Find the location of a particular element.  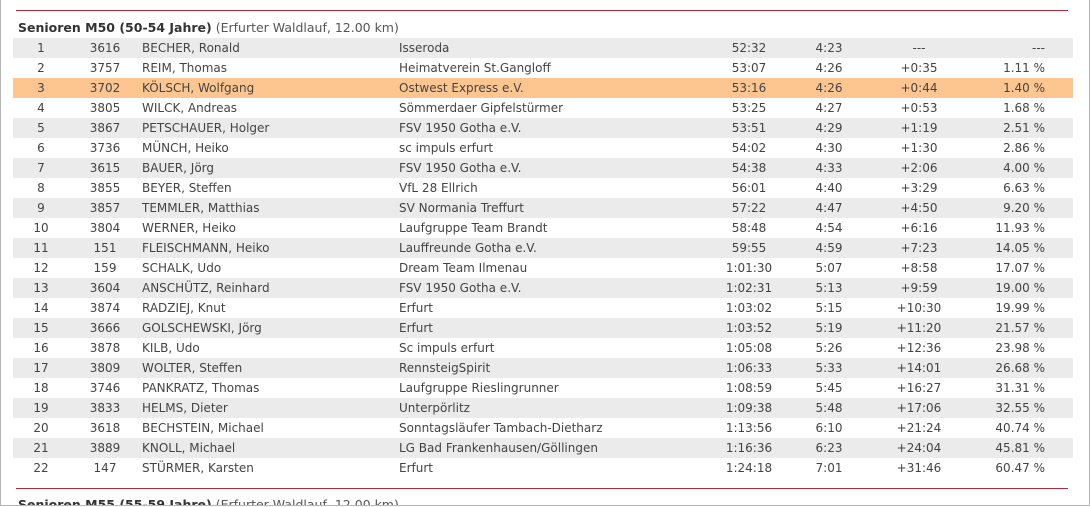

cell-bib: 3746 is located at coordinates (105, 388).